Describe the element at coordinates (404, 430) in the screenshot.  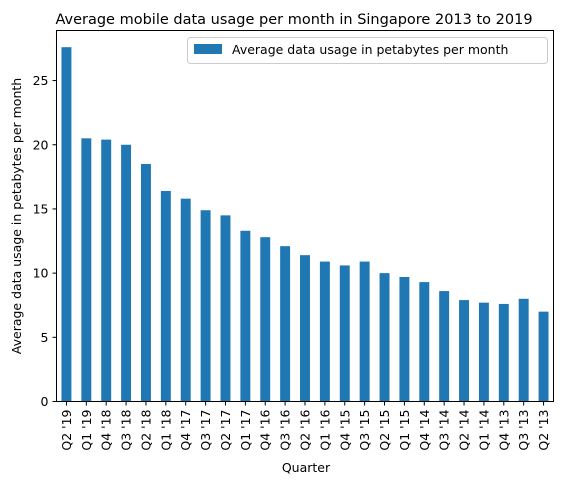
I see `x-tick-label: Q1 '15` at that location.